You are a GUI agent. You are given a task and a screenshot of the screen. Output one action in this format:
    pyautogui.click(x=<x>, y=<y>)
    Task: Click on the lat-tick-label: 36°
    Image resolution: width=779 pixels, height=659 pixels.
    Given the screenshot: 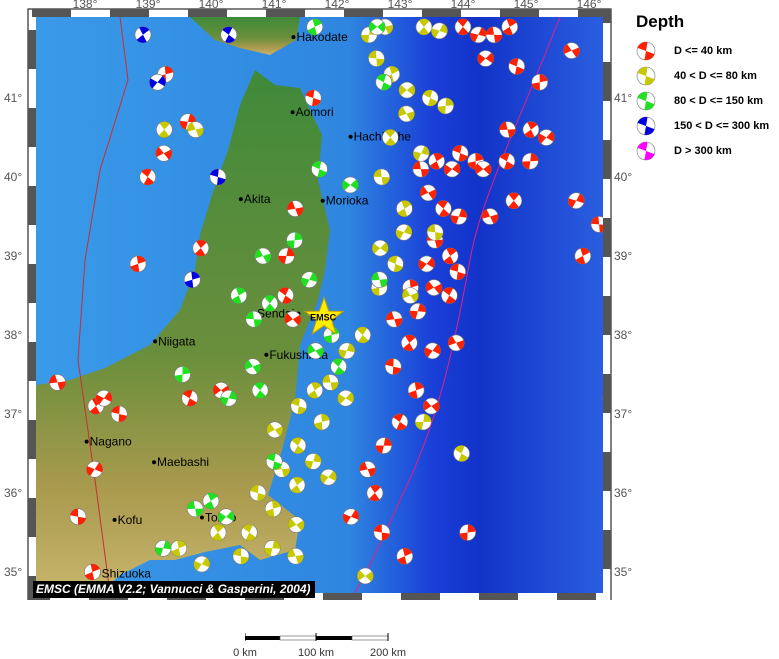 What is the action you would take?
    pyautogui.click(x=13, y=493)
    